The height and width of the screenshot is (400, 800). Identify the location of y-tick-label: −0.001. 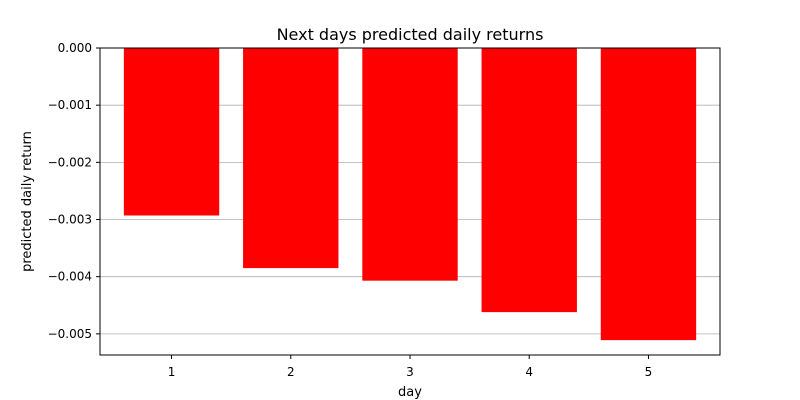
(70, 105).